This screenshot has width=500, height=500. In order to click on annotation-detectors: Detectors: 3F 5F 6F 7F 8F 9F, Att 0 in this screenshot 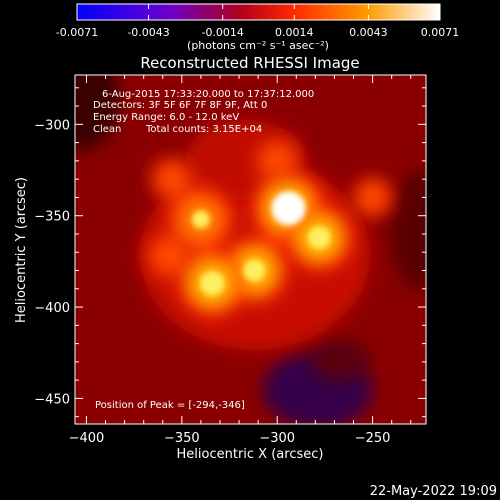, I will do `click(180, 105)`.